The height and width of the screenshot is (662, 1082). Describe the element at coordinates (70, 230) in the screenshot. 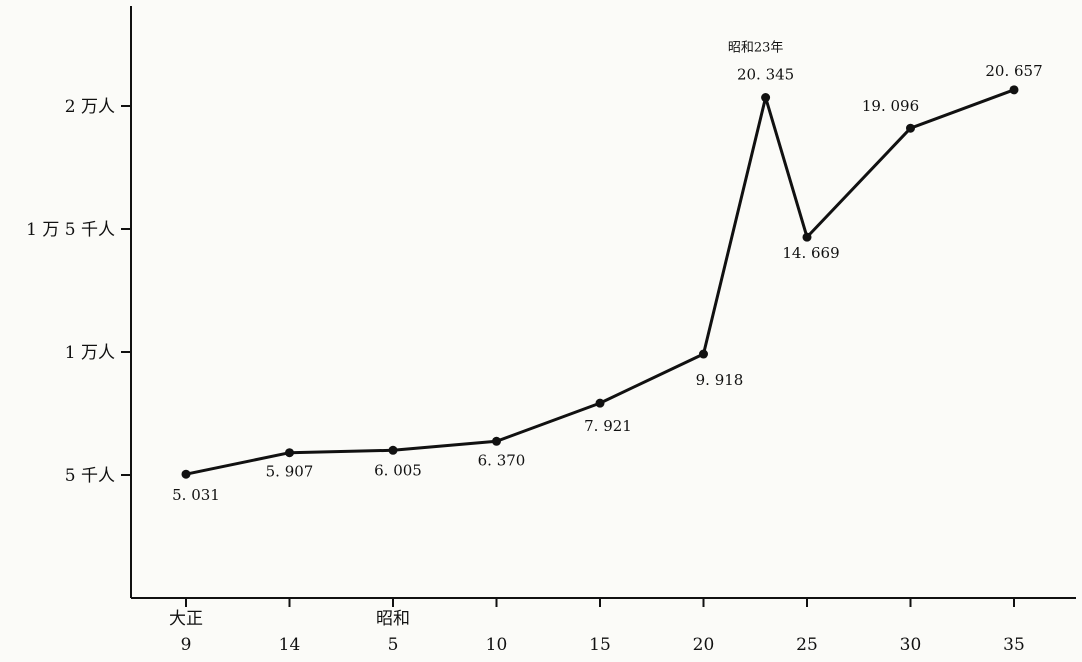

I see `y-tick-label: 1 万 5 千人` at that location.